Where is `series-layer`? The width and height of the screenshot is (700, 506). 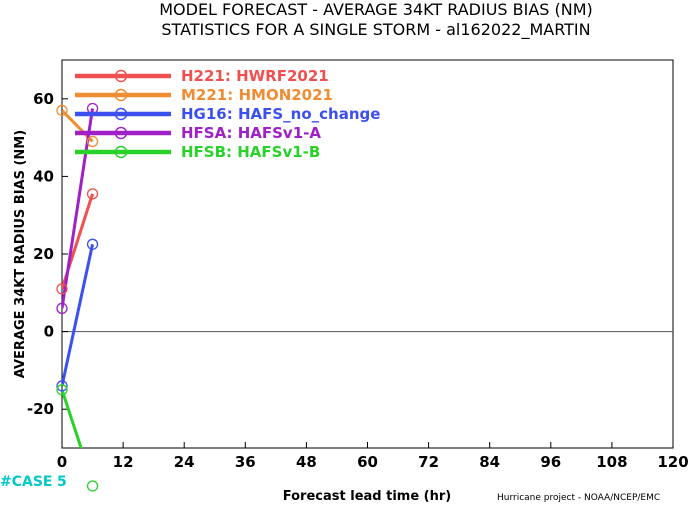 series-layer is located at coordinates (78, 278).